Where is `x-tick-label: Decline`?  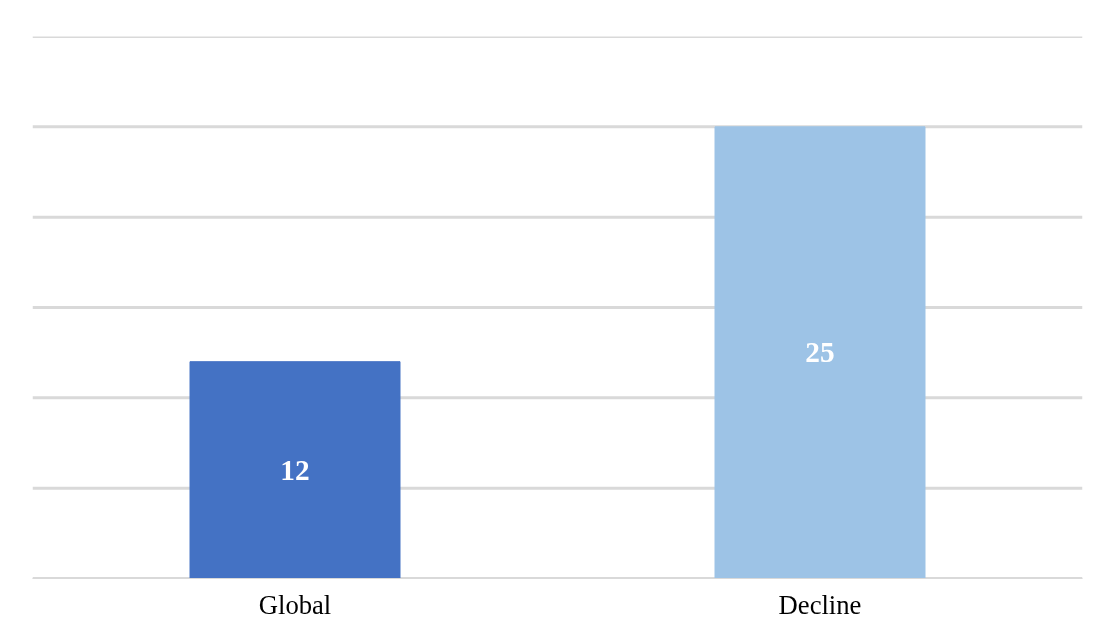 x-tick-label: Decline is located at coordinates (820, 604).